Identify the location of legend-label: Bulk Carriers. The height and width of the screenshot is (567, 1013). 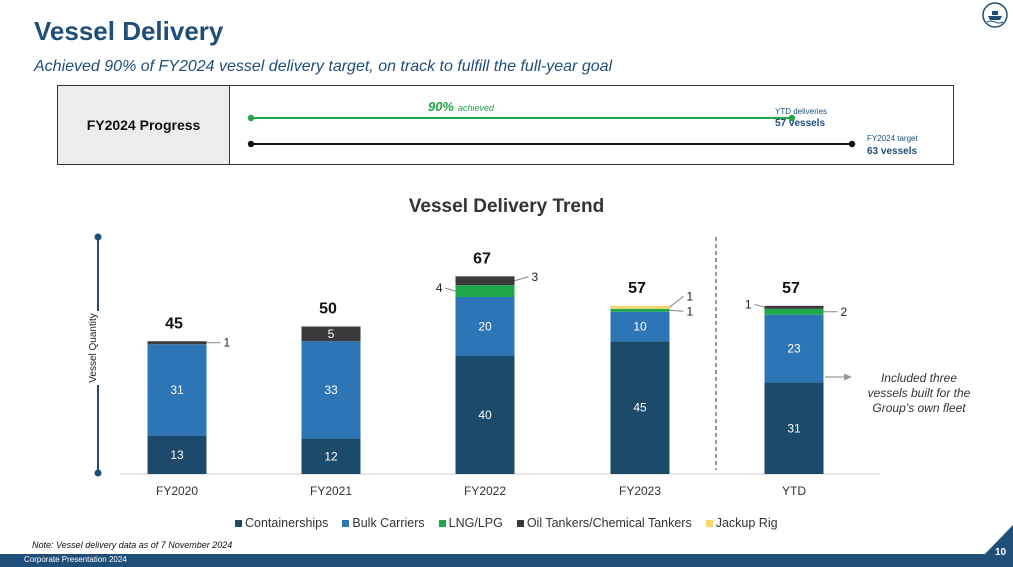
(388, 523).